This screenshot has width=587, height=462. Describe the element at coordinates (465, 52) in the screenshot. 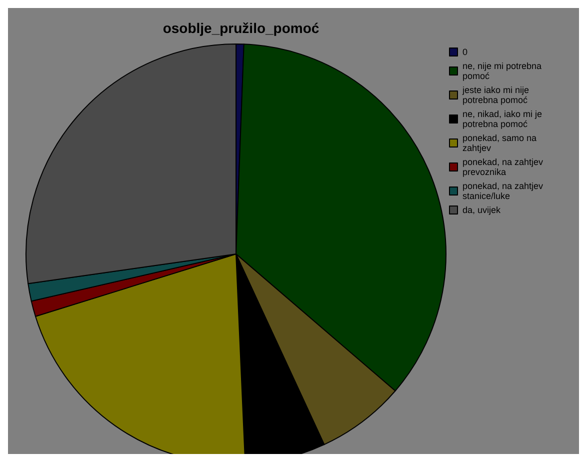

I see `legend-label: 0` at that location.